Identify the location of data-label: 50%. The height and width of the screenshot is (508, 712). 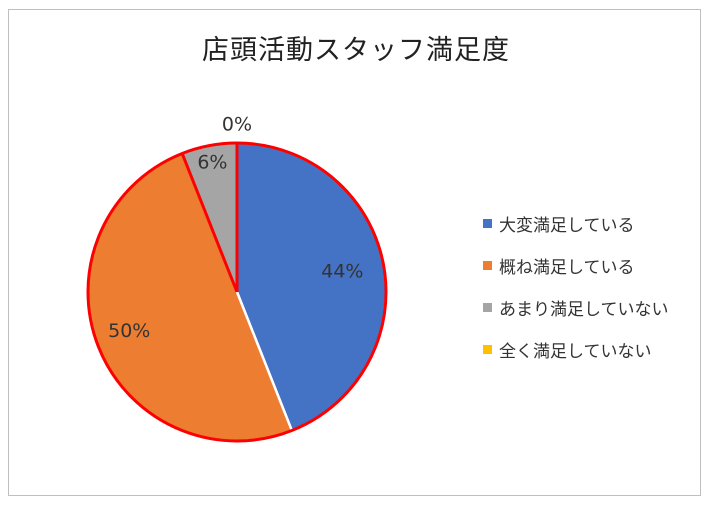
(129, 331).